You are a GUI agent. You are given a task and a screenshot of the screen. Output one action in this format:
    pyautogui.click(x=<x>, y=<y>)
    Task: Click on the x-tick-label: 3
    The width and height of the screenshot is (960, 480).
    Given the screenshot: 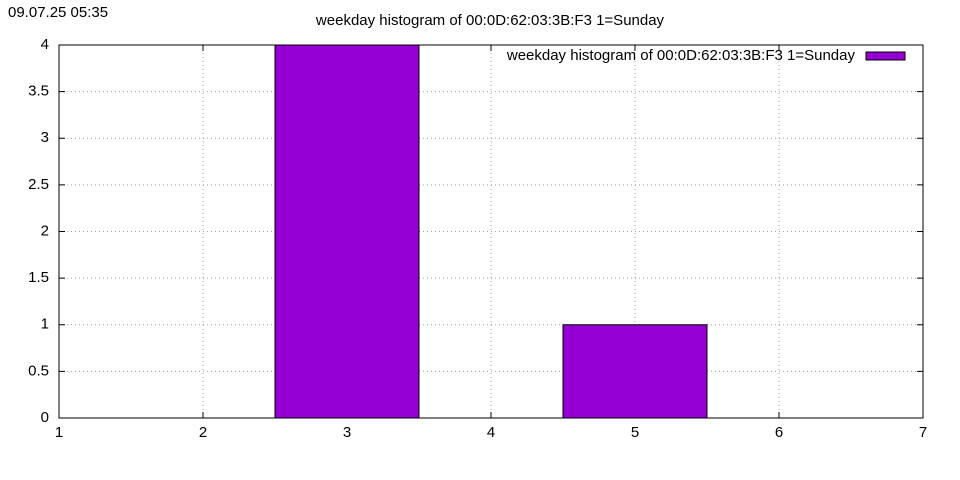 What is the action you would take?
    pyautogui.click(x=347, y=432)
    